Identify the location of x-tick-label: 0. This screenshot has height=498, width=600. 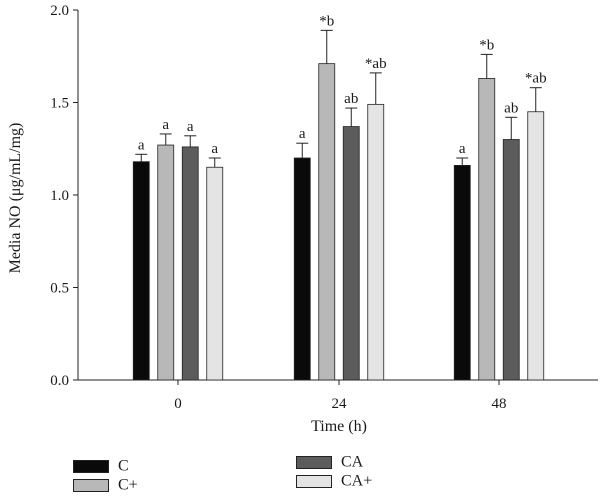
(178, 404).